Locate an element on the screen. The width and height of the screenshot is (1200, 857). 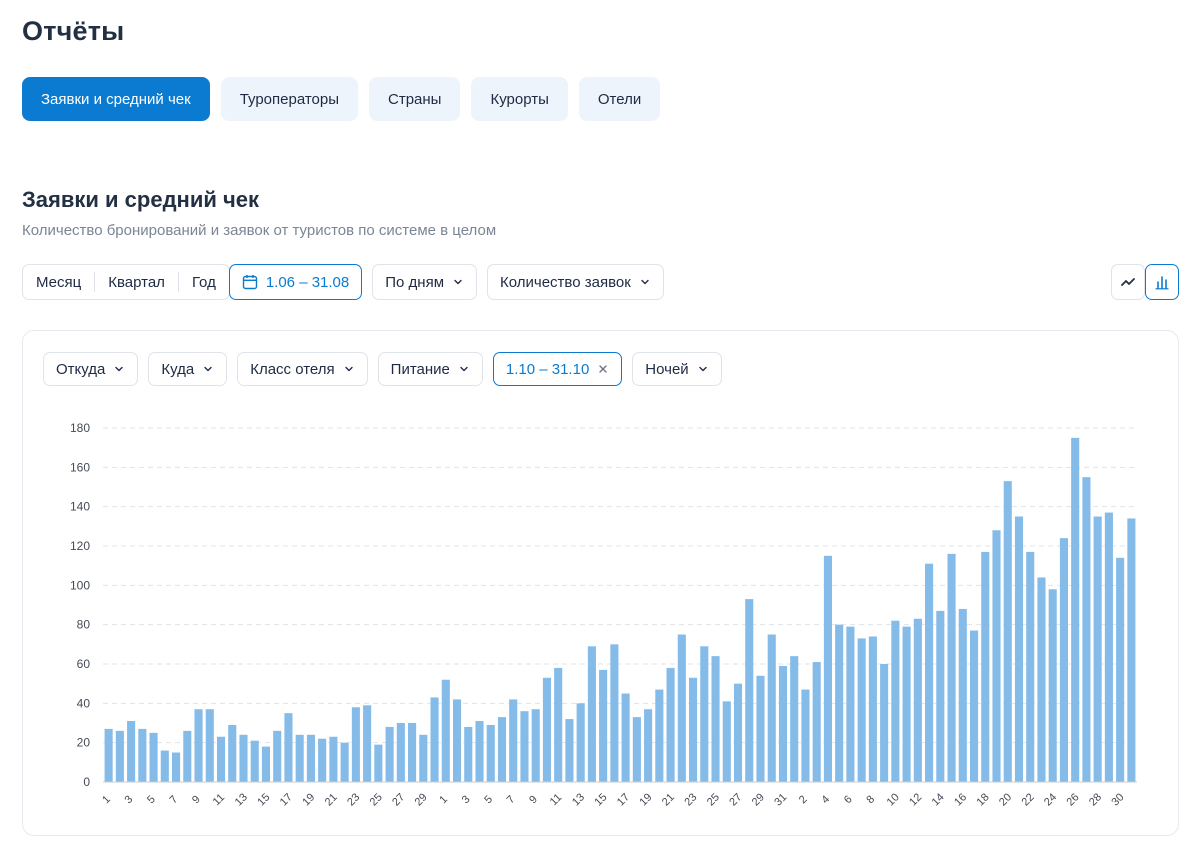
filter-dates-chip: 1.10 – 31.10 is located at coordinates (557, 369).